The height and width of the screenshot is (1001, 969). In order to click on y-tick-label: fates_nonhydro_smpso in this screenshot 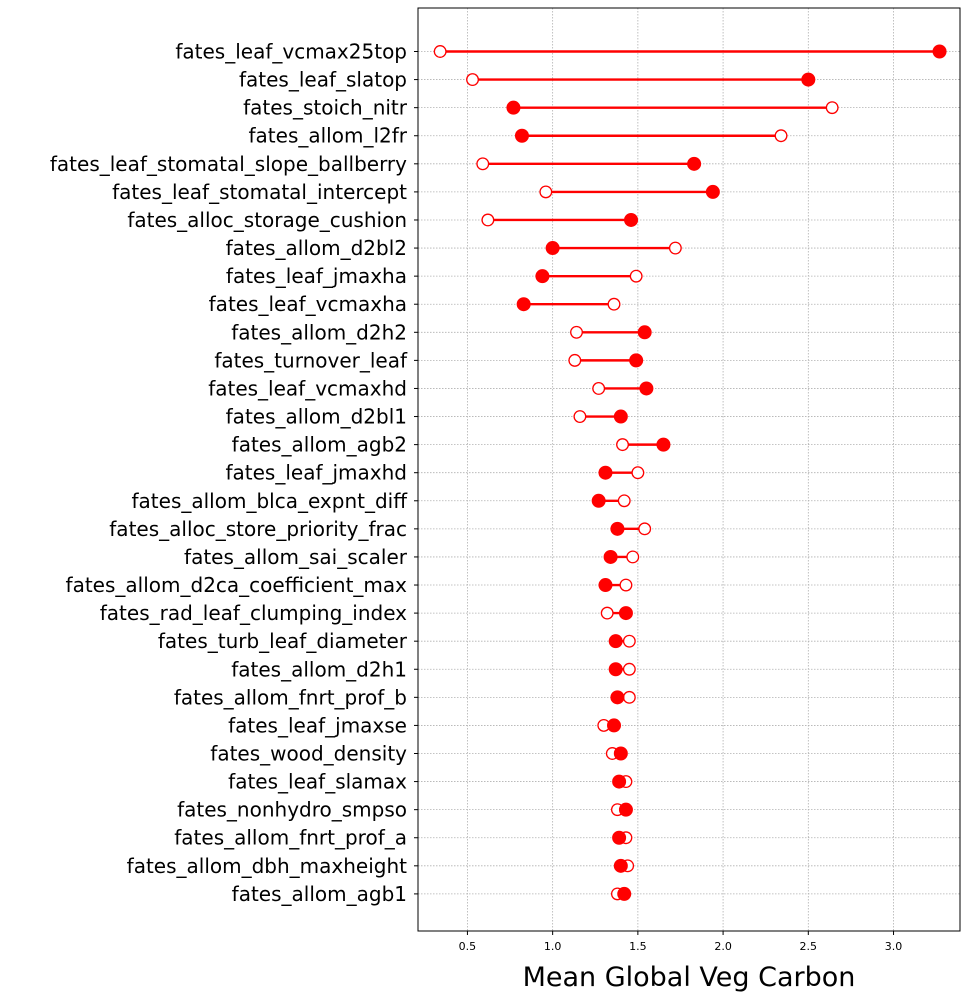, I will do `click(292, 810)`.